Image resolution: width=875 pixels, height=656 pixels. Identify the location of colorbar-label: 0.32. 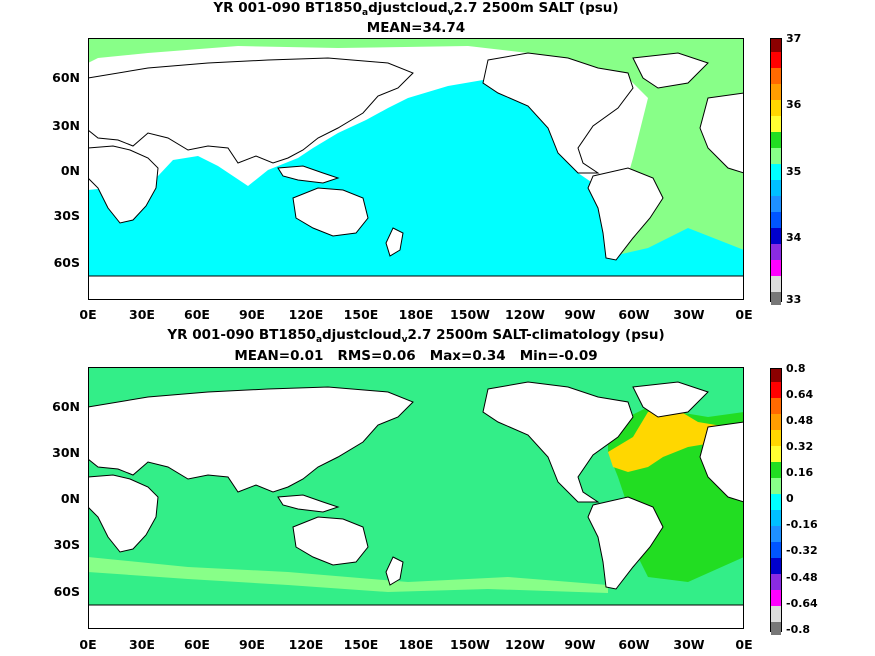
(800, 446).